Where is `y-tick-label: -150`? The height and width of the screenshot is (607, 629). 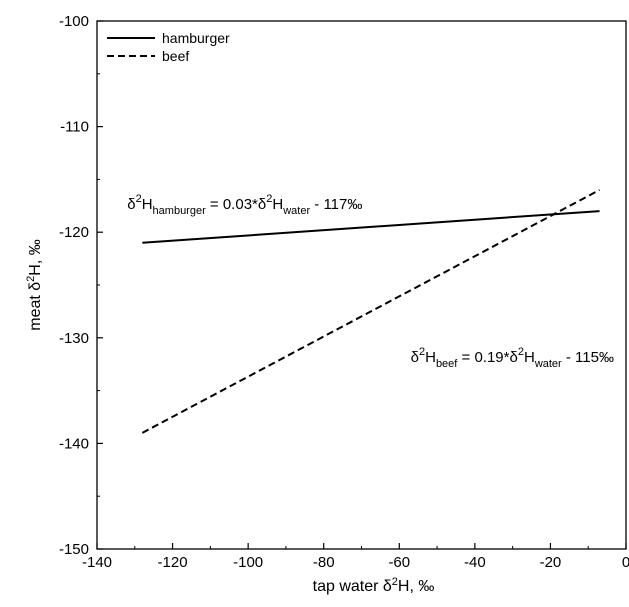 y-tick-label: -150 is located at coordinates (74, 549).